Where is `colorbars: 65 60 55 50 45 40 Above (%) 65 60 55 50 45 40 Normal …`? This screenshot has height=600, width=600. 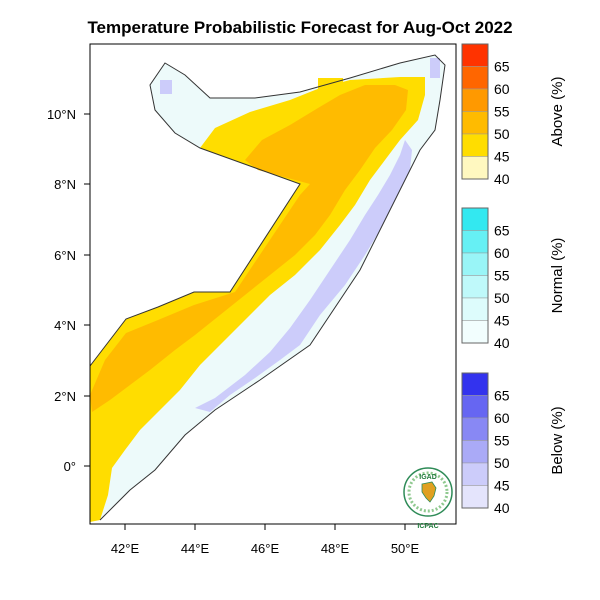
colorbars: 65 60 55 50 45 40 Above (%) 65 60 55 50 45 40 Normal … is located at coordinates (513, 279).